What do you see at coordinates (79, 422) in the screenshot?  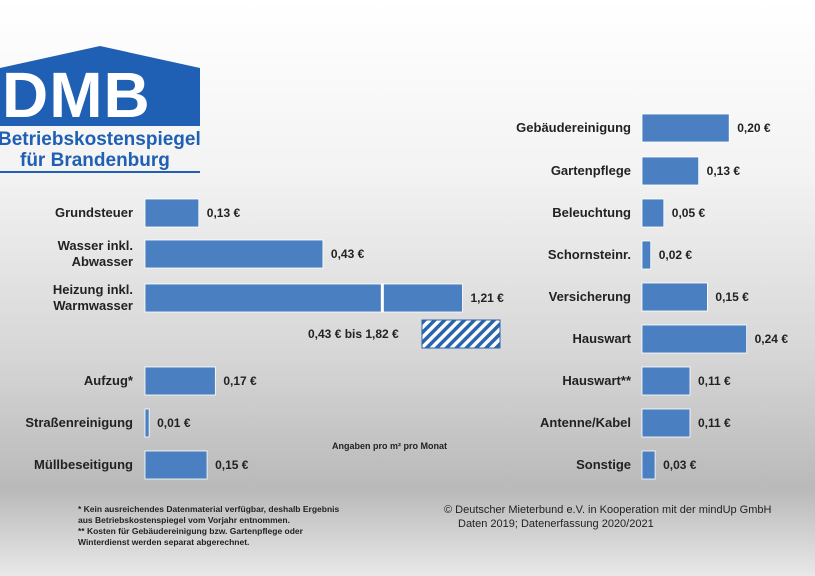 I see `category-label: Straßenreinigung` at bounding box center [79, 422].